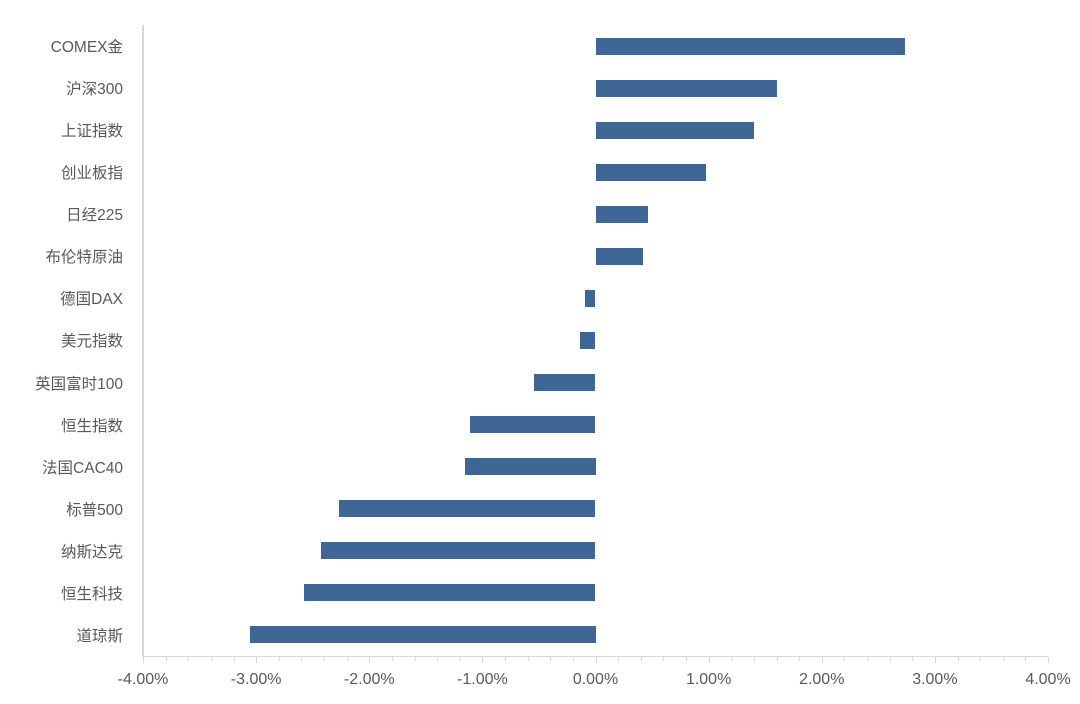  What do you see at coordinates (458, 551) in the screenshot?
I see `bar-纳斯达克` at bounding box center [458, 551].